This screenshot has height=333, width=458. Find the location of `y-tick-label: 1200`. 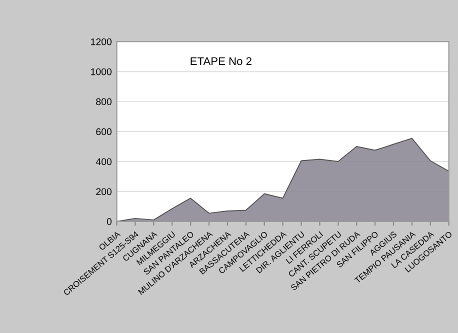

y-tick-label: 1200 is located at coordinates (101, 42).